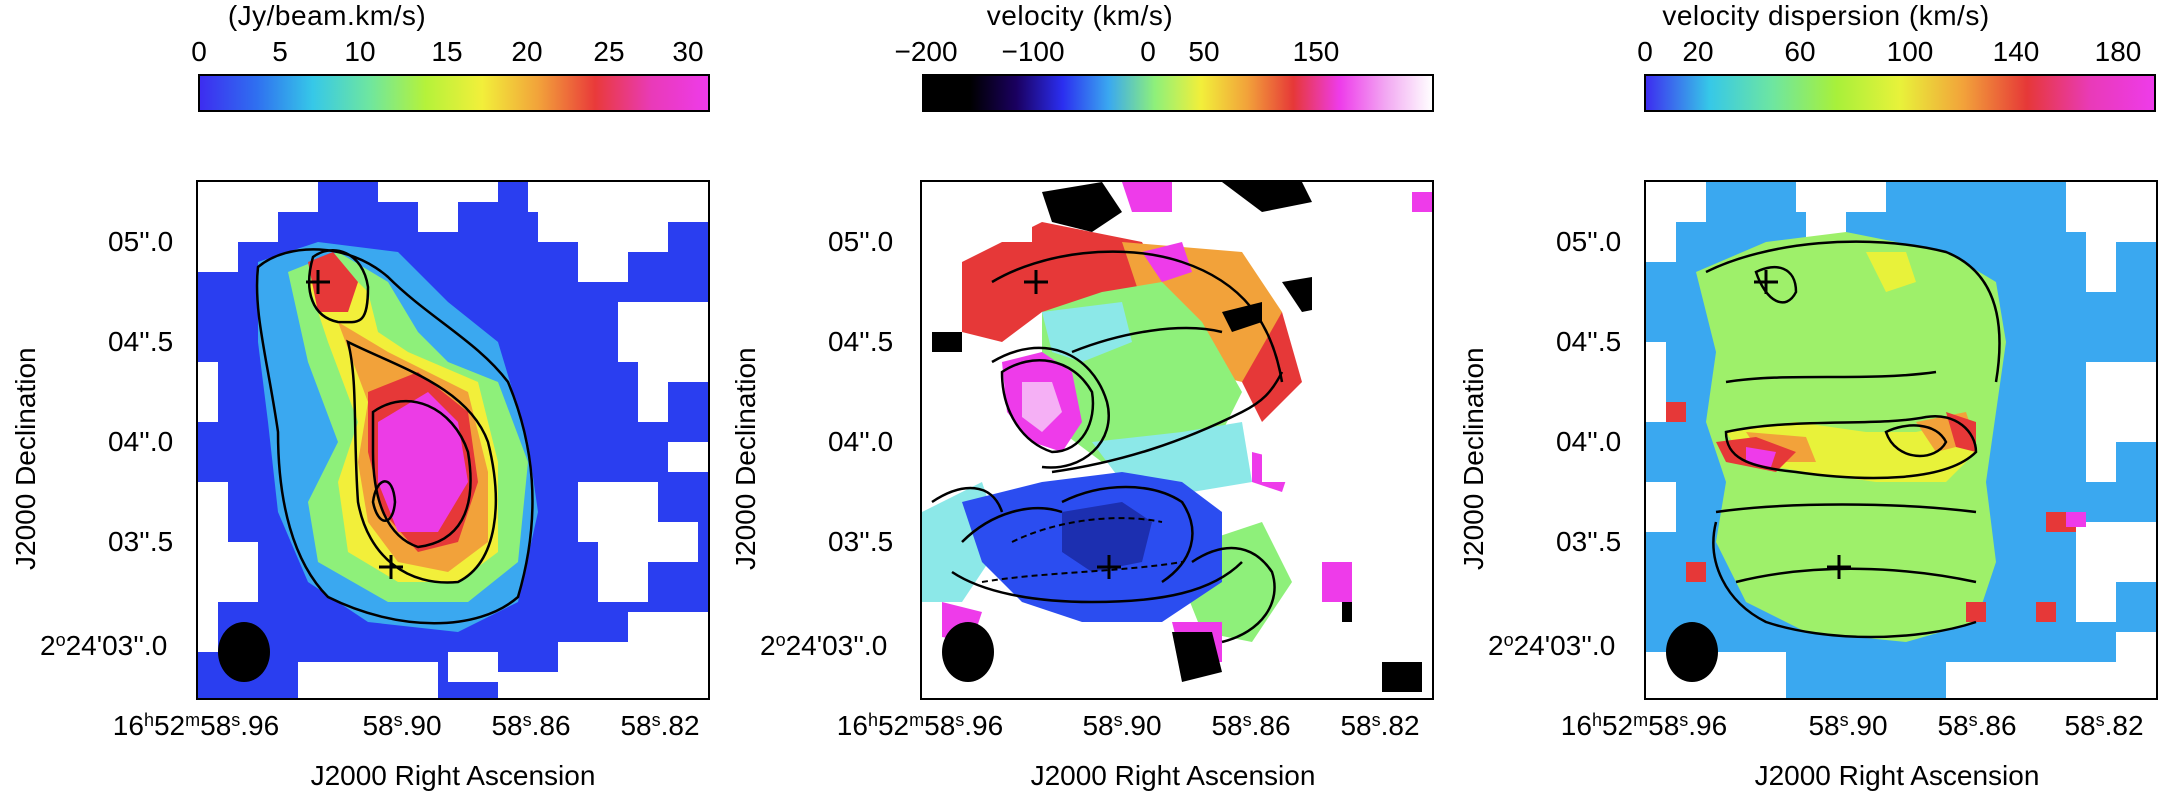  Describe the element at coordinates (1033, 51) in the screenshot. I see `colorbar-tick: −100` at that location.